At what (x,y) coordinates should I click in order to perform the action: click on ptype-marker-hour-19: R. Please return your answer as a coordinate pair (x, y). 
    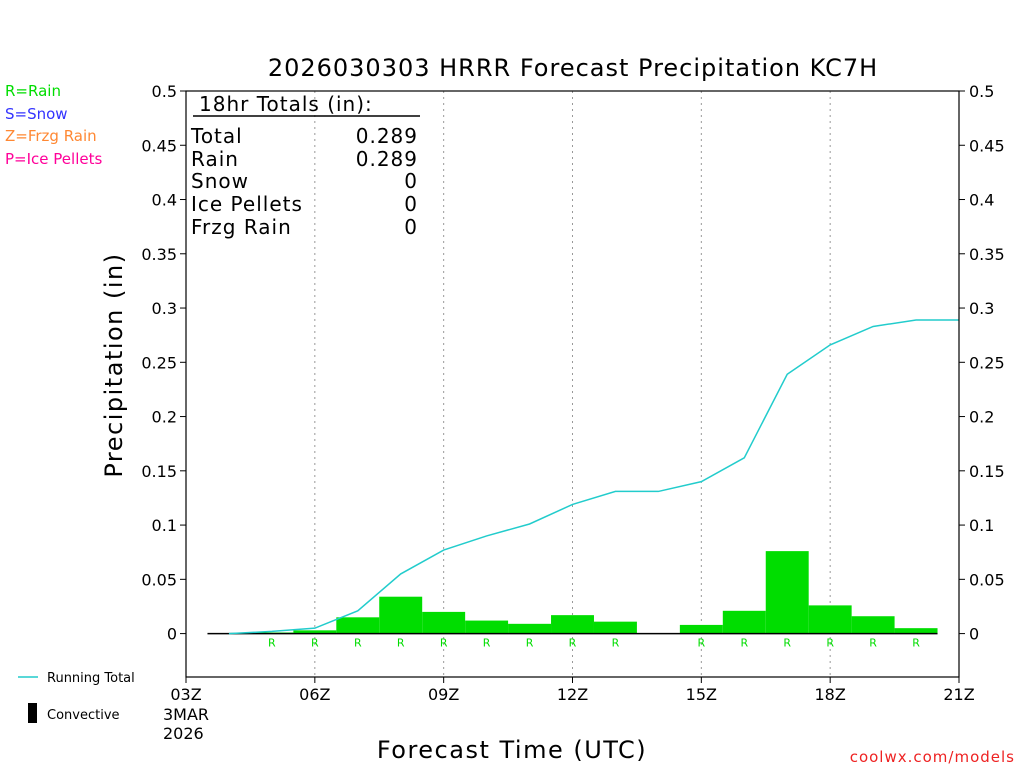
    Looking at the image, I should click on (873, 643).